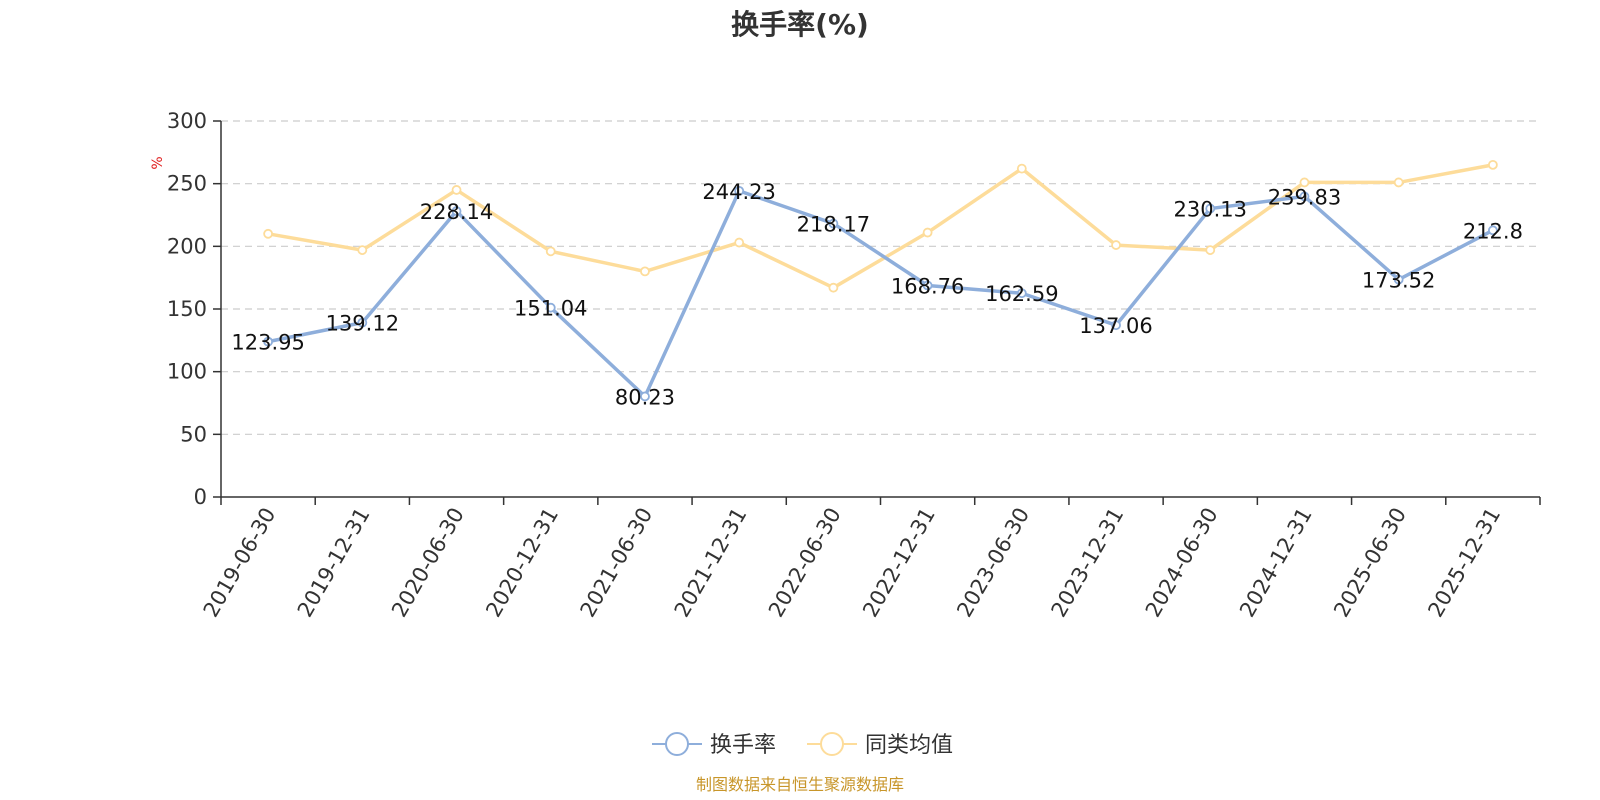 This screenshot has height=800, width=1600. I want to click on data-label: 239.83, so click(1304, 197).